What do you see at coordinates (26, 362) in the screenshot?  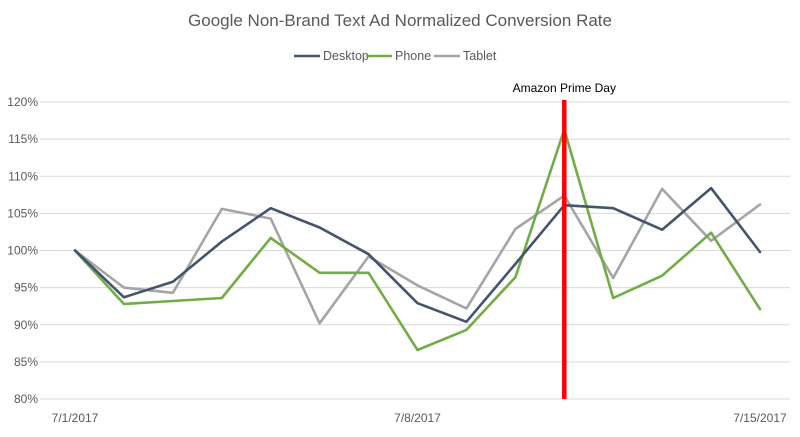 I see `y-tick-label: 85%` at bounding box center [26, 362].